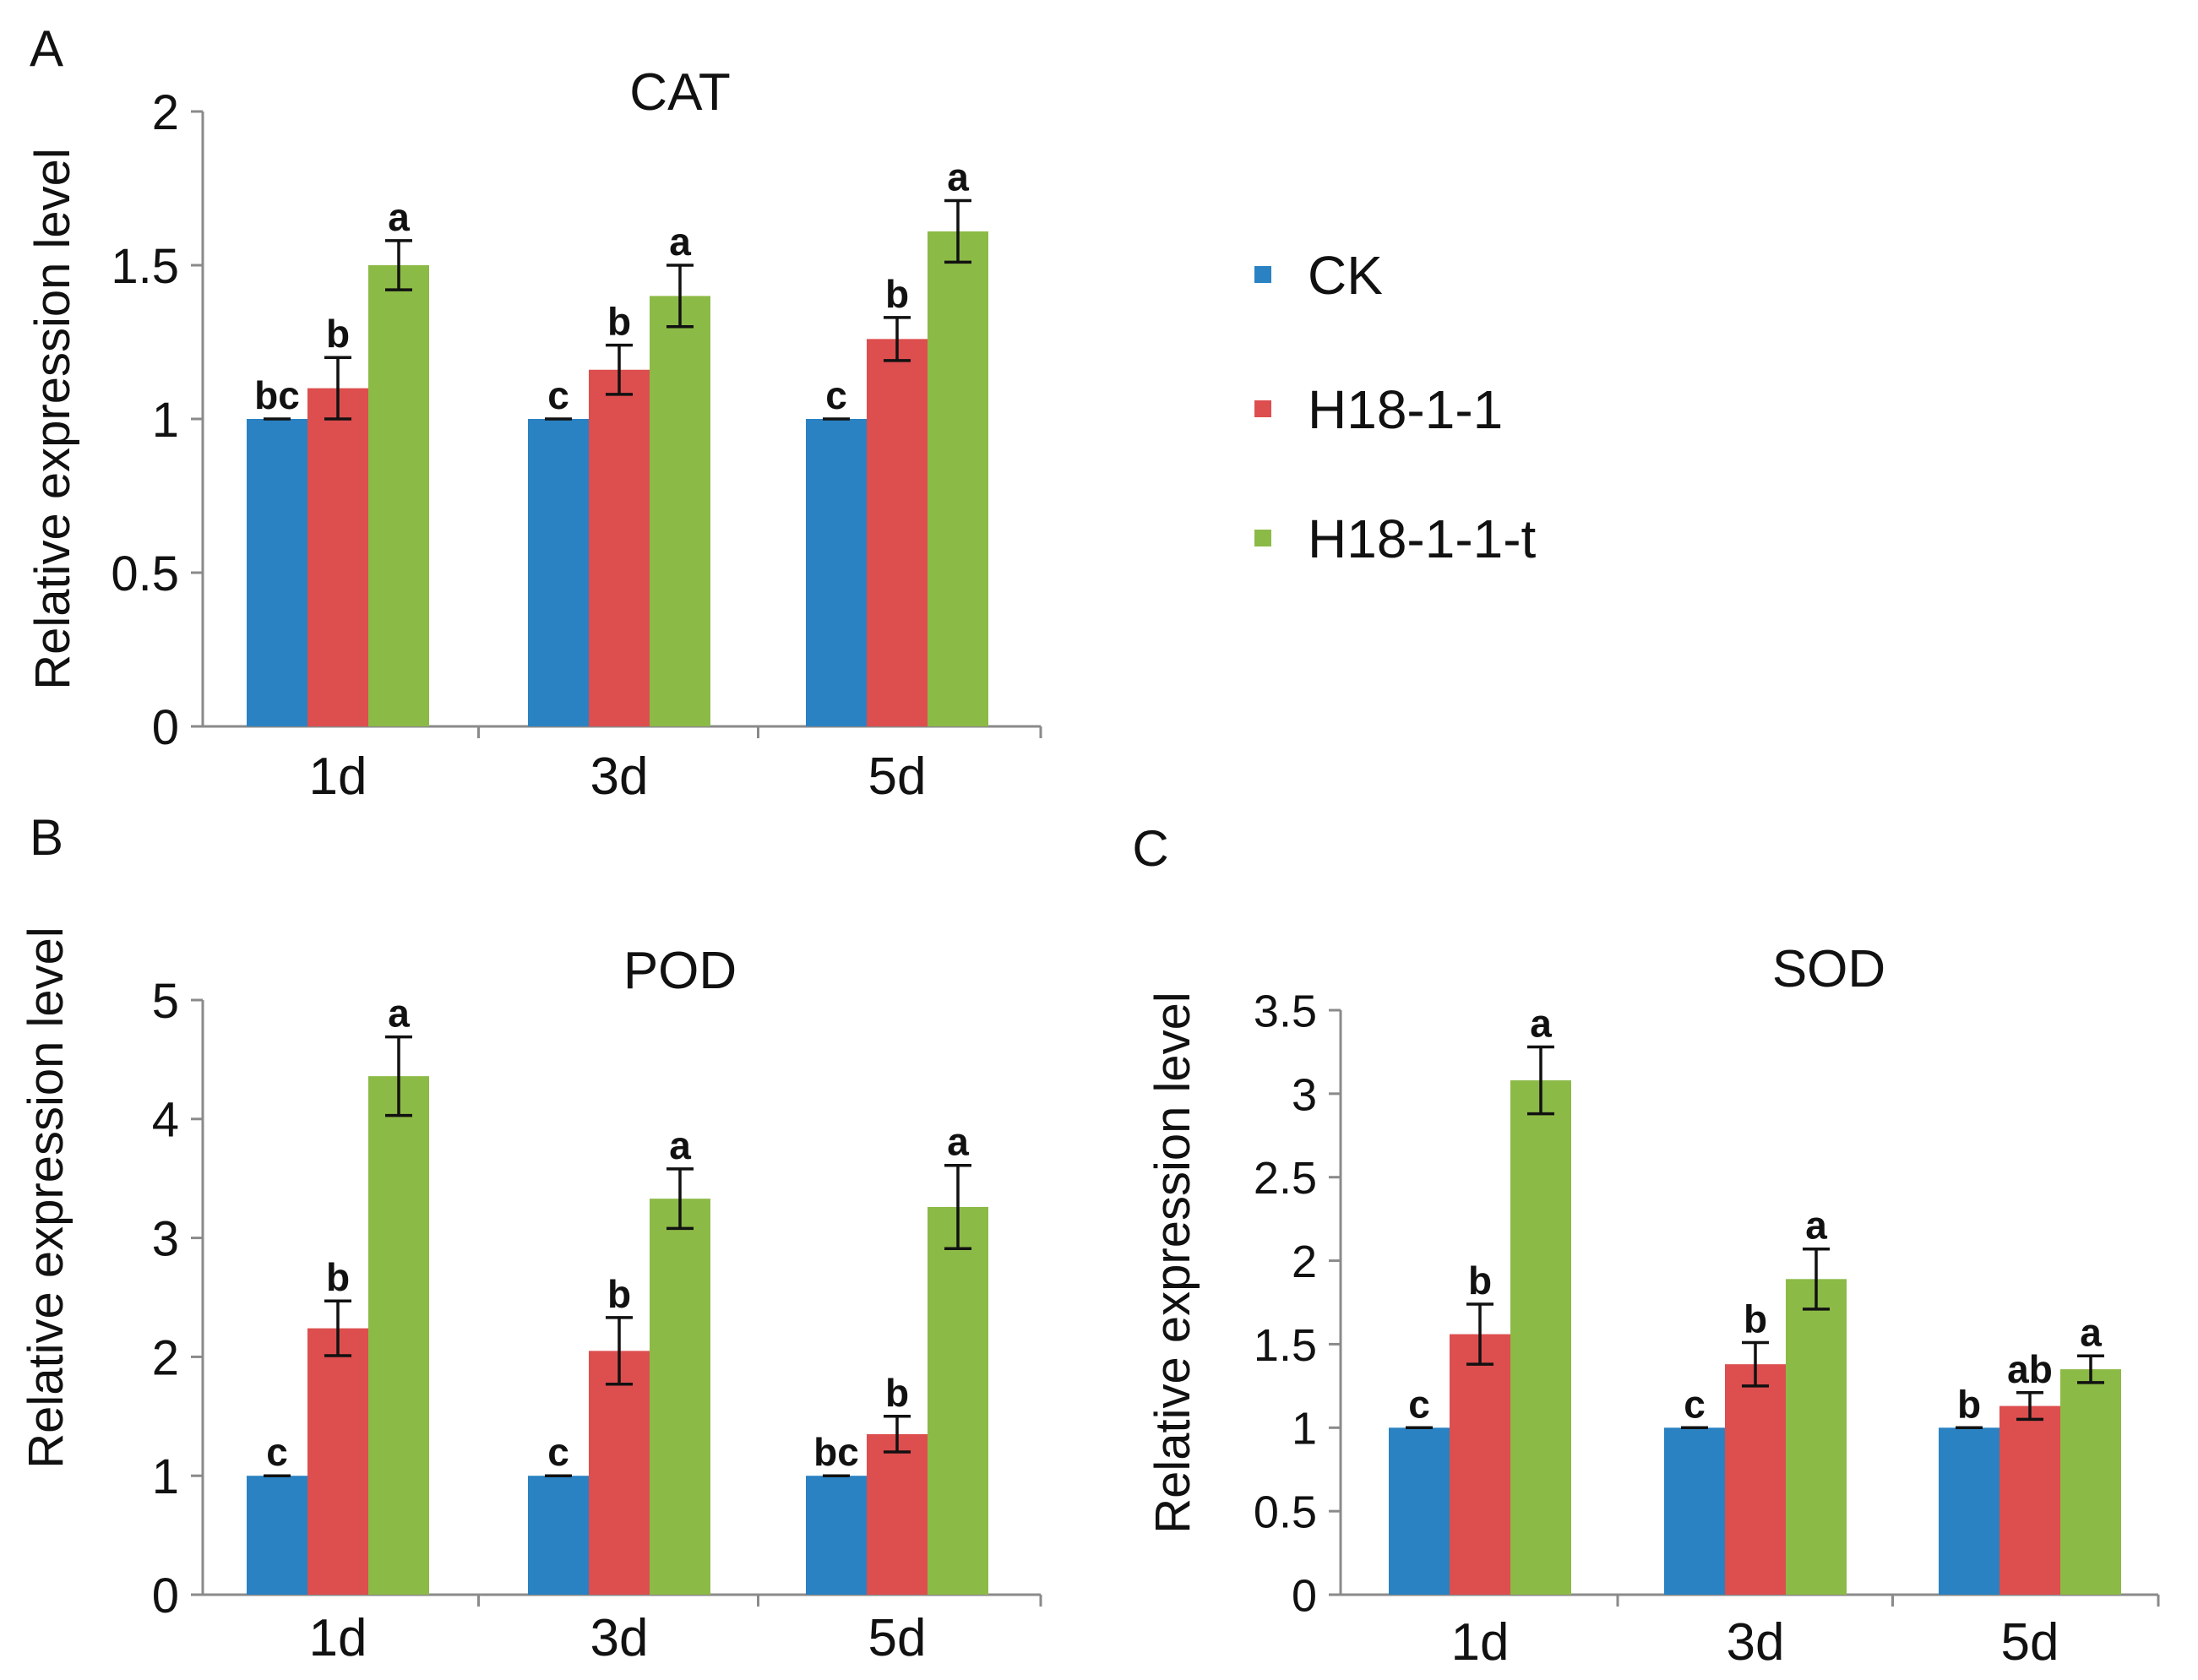 The height and width of the screenshot is (1680, 2198). What do you see at coordinates (1345, 275) in the screenshot?
I see `legend-label-ck: CK` at bounding box center [1345, 275].